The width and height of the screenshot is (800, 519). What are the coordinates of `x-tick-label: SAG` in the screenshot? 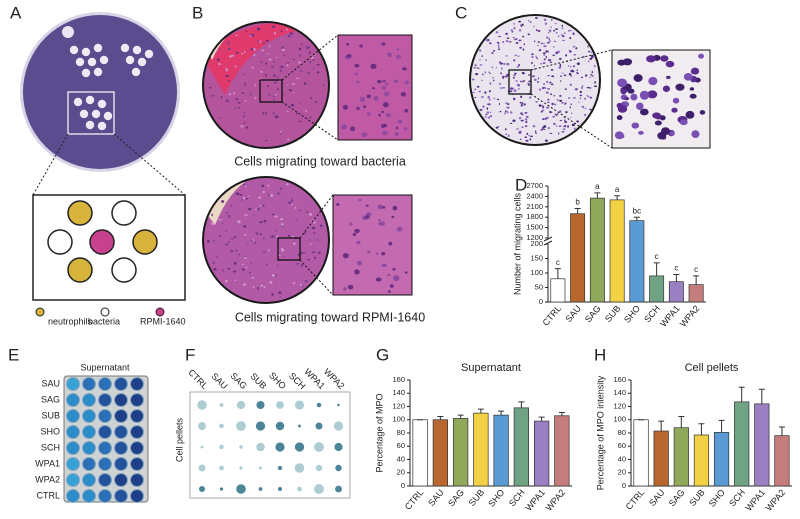 It's located at (677, 497).